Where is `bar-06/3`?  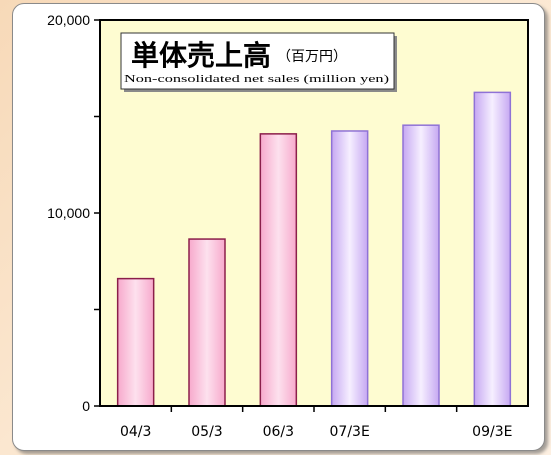
bar-06/3 is located at coordinates (278, 270).